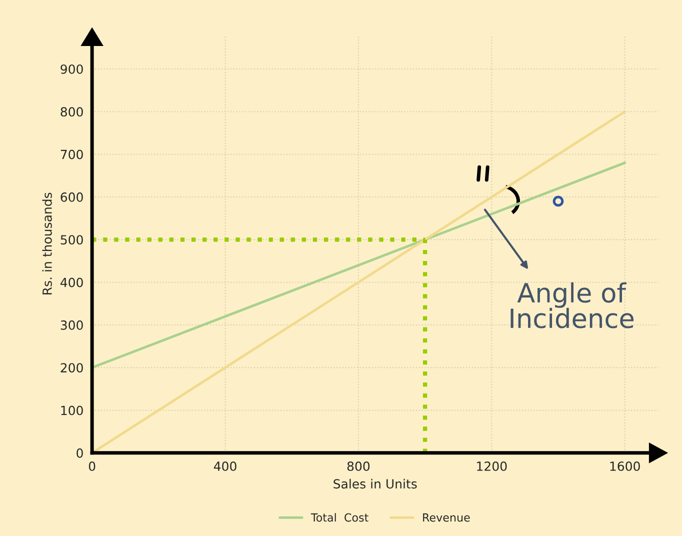 Image resolution: width=682 pixels, height=536 pixels. What do you see at coordinates (79, 453) in the screenshot?
I see `y-tick-label: 0` at bounding box center [79, 453].